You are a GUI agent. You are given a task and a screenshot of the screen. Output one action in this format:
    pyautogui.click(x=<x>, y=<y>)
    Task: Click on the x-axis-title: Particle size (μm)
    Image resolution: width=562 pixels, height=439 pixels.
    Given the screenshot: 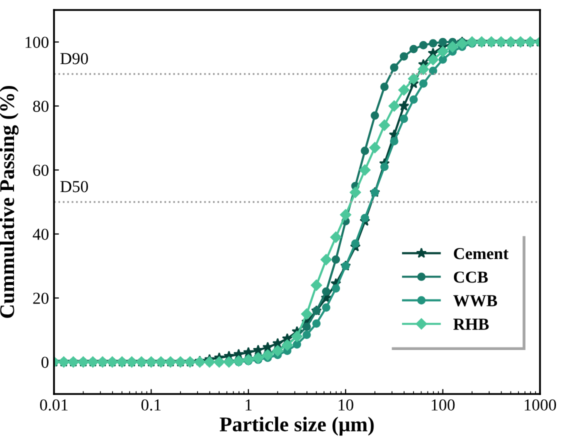 What is the action you would take?
    pyautogui.click(x=297, y=426)
    